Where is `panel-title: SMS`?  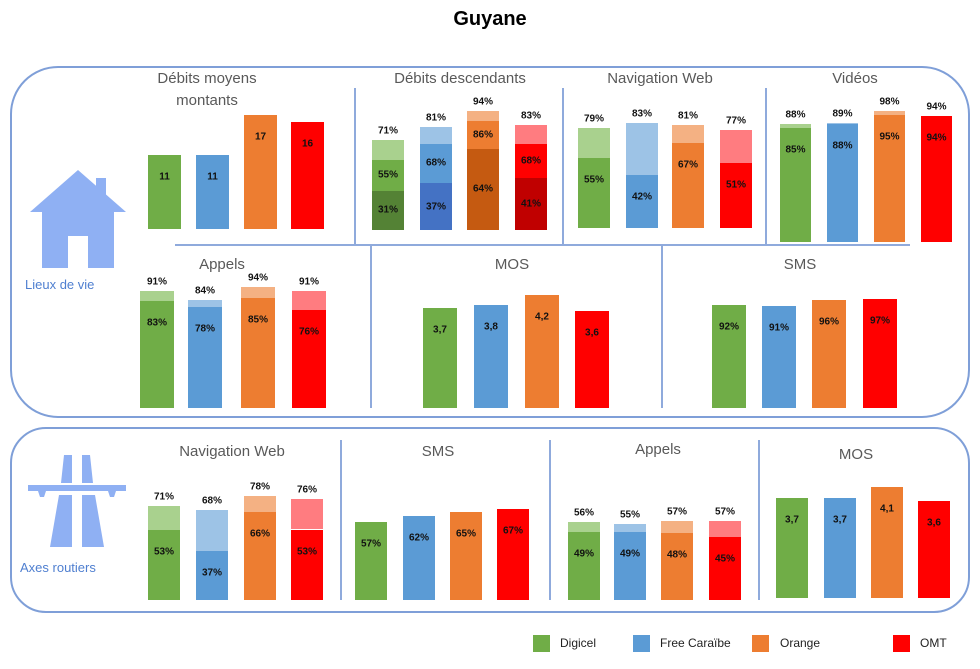
panel-title: SMS is located at coordinates (438, 451).